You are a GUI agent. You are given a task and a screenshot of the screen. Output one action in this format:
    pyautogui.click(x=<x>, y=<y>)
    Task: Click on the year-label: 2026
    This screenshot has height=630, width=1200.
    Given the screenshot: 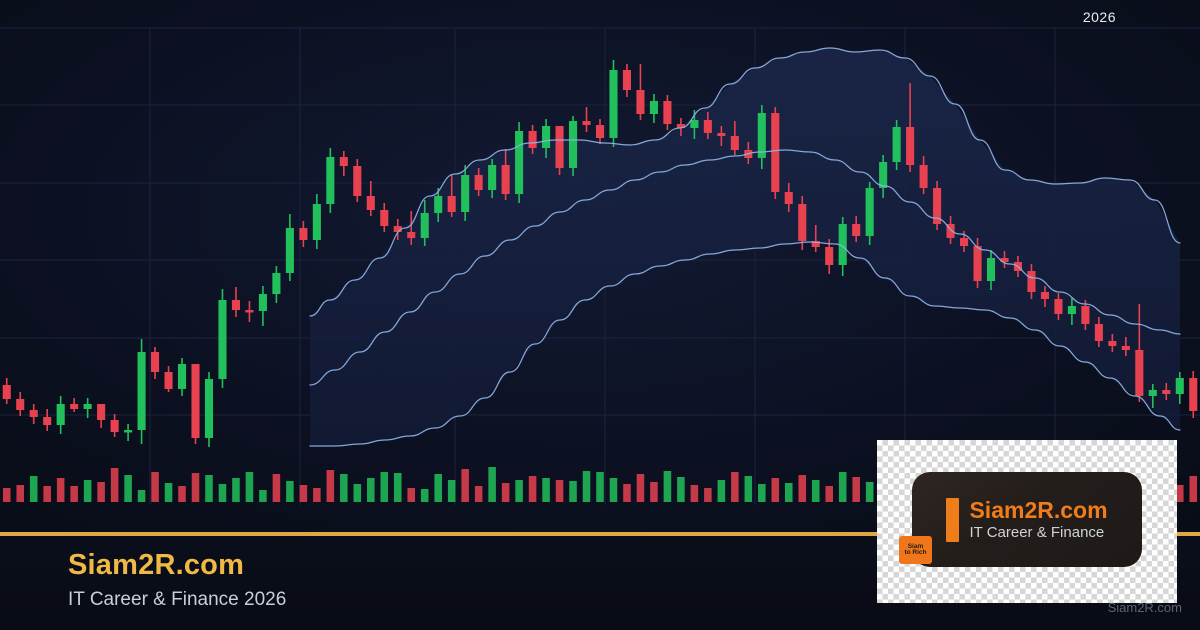 What is the action you would take?
    pyautogui.click(x=1099, y=17)
    